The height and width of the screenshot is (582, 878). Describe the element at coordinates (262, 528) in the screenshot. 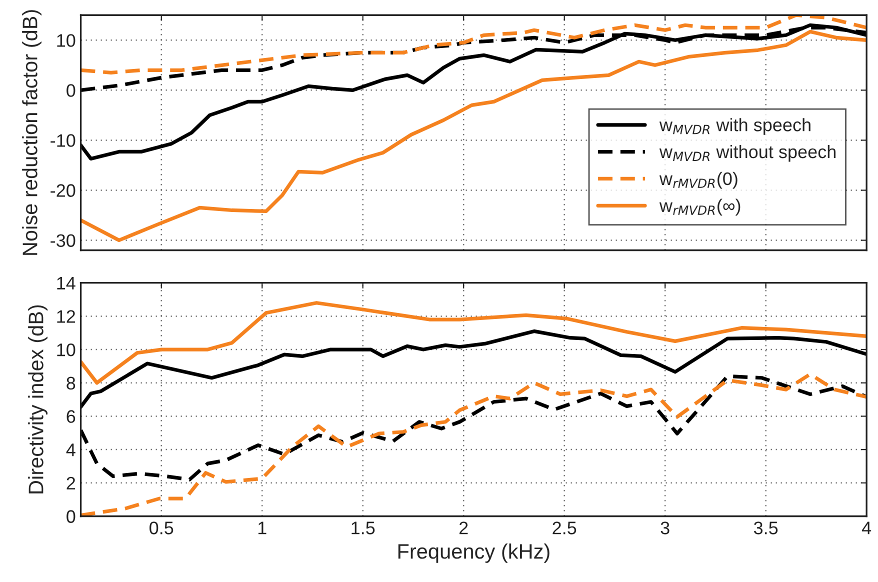

I see `x-tick-label: 1` at that location.